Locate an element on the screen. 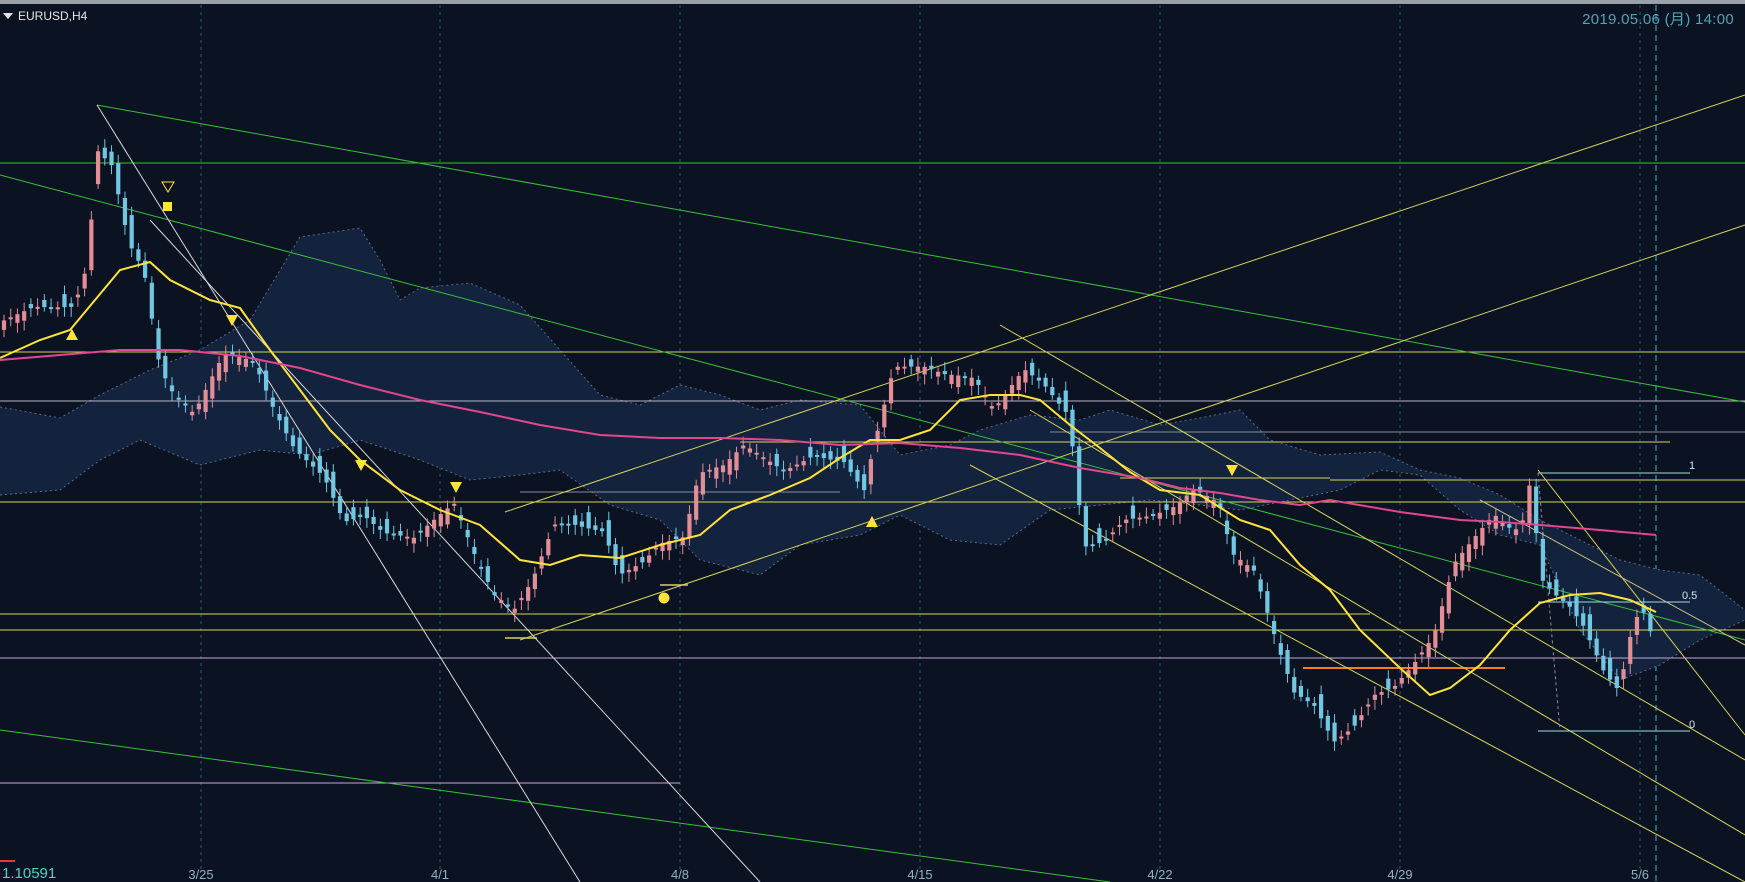 The width and height of the screenshot is (1745, 882). dropdown-triangle-icon is located at coordinates (8, 16).